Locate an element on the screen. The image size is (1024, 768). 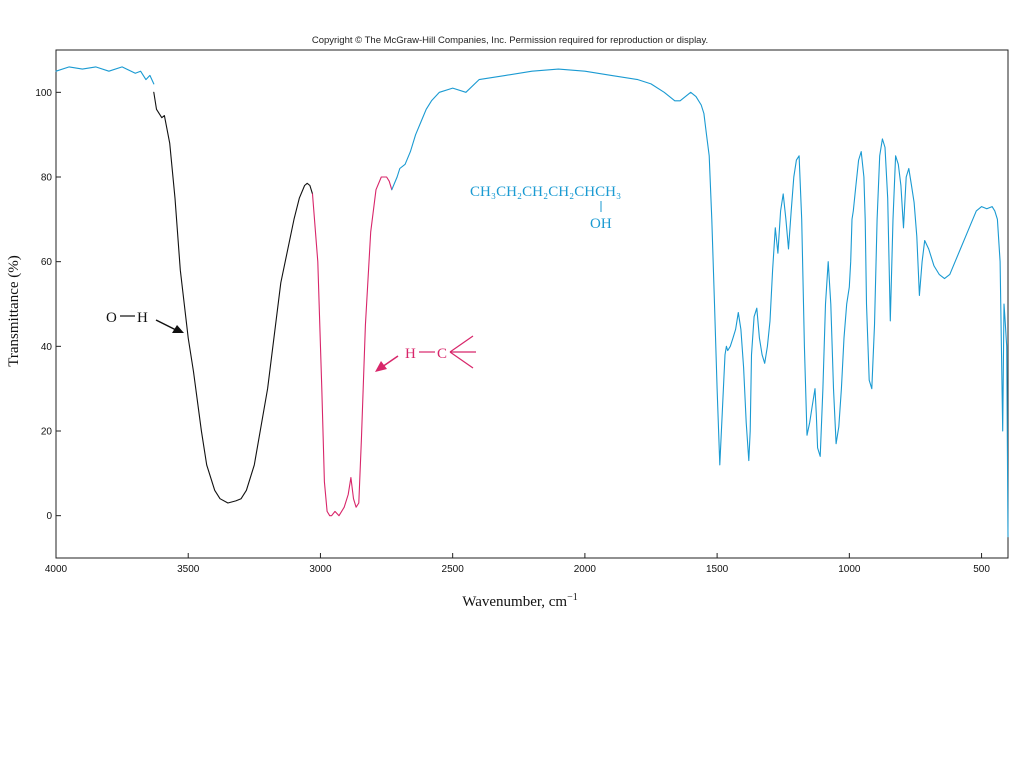
y-tick-label: 100 is located at coordinates (43, 93).